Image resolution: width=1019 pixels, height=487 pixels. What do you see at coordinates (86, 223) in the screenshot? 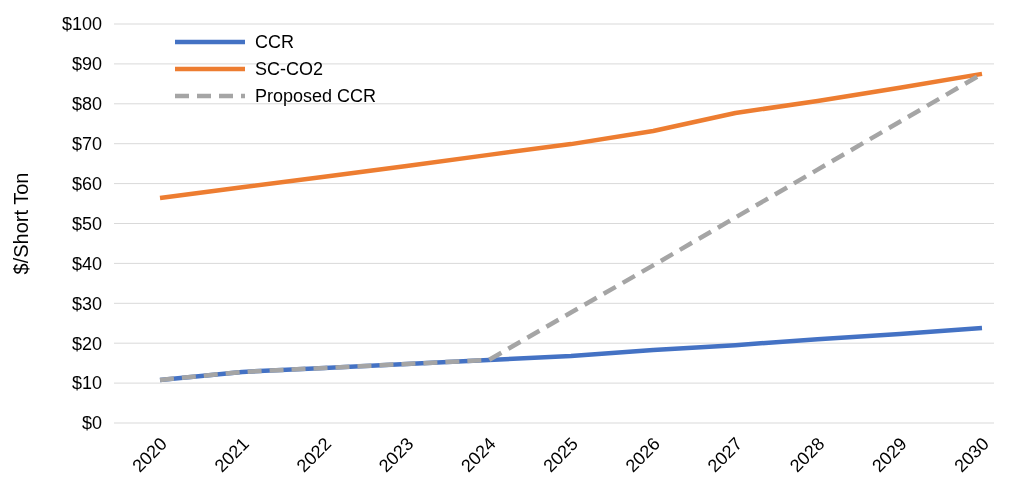
I see `y-tick-label: $50` at bounding box center [86, 223].